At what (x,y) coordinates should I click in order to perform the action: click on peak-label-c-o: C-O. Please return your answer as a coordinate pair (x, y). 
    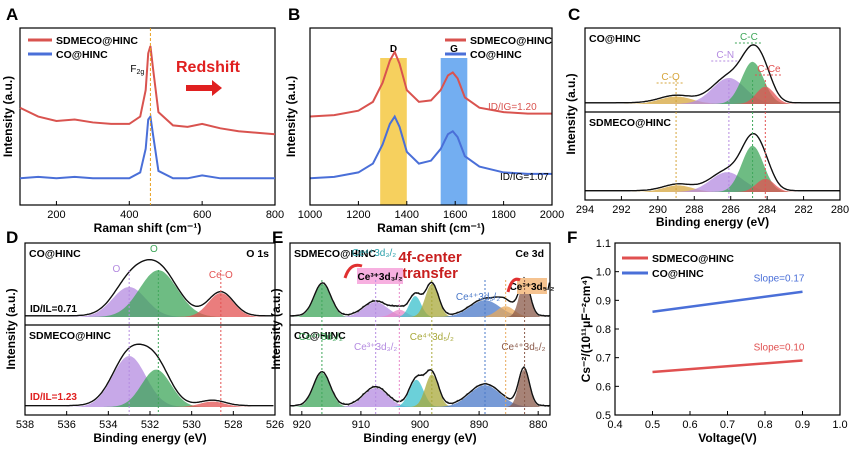
    Looking at the image, I should click on (670, 77).